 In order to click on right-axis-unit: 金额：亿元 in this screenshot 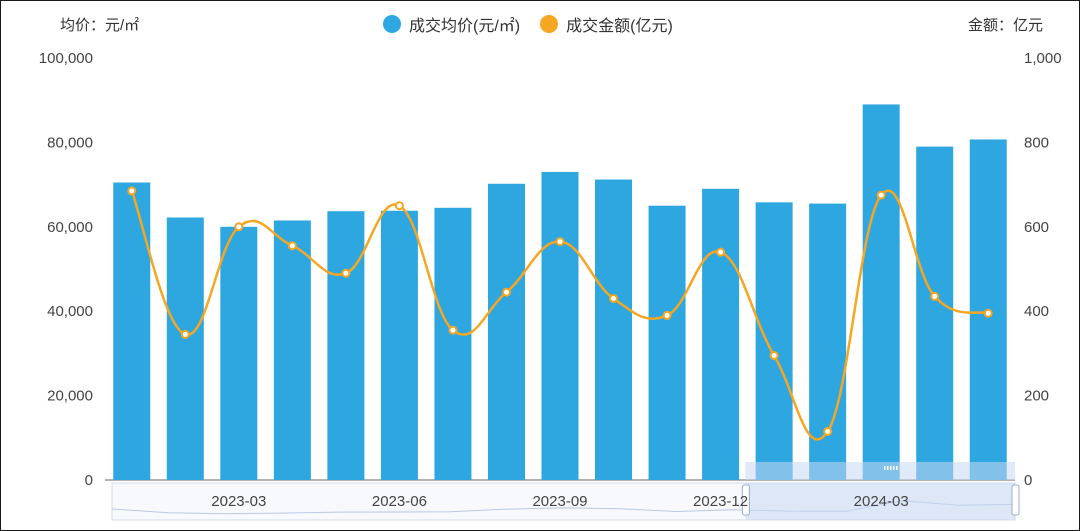, I will do `click(1006, 25)`.